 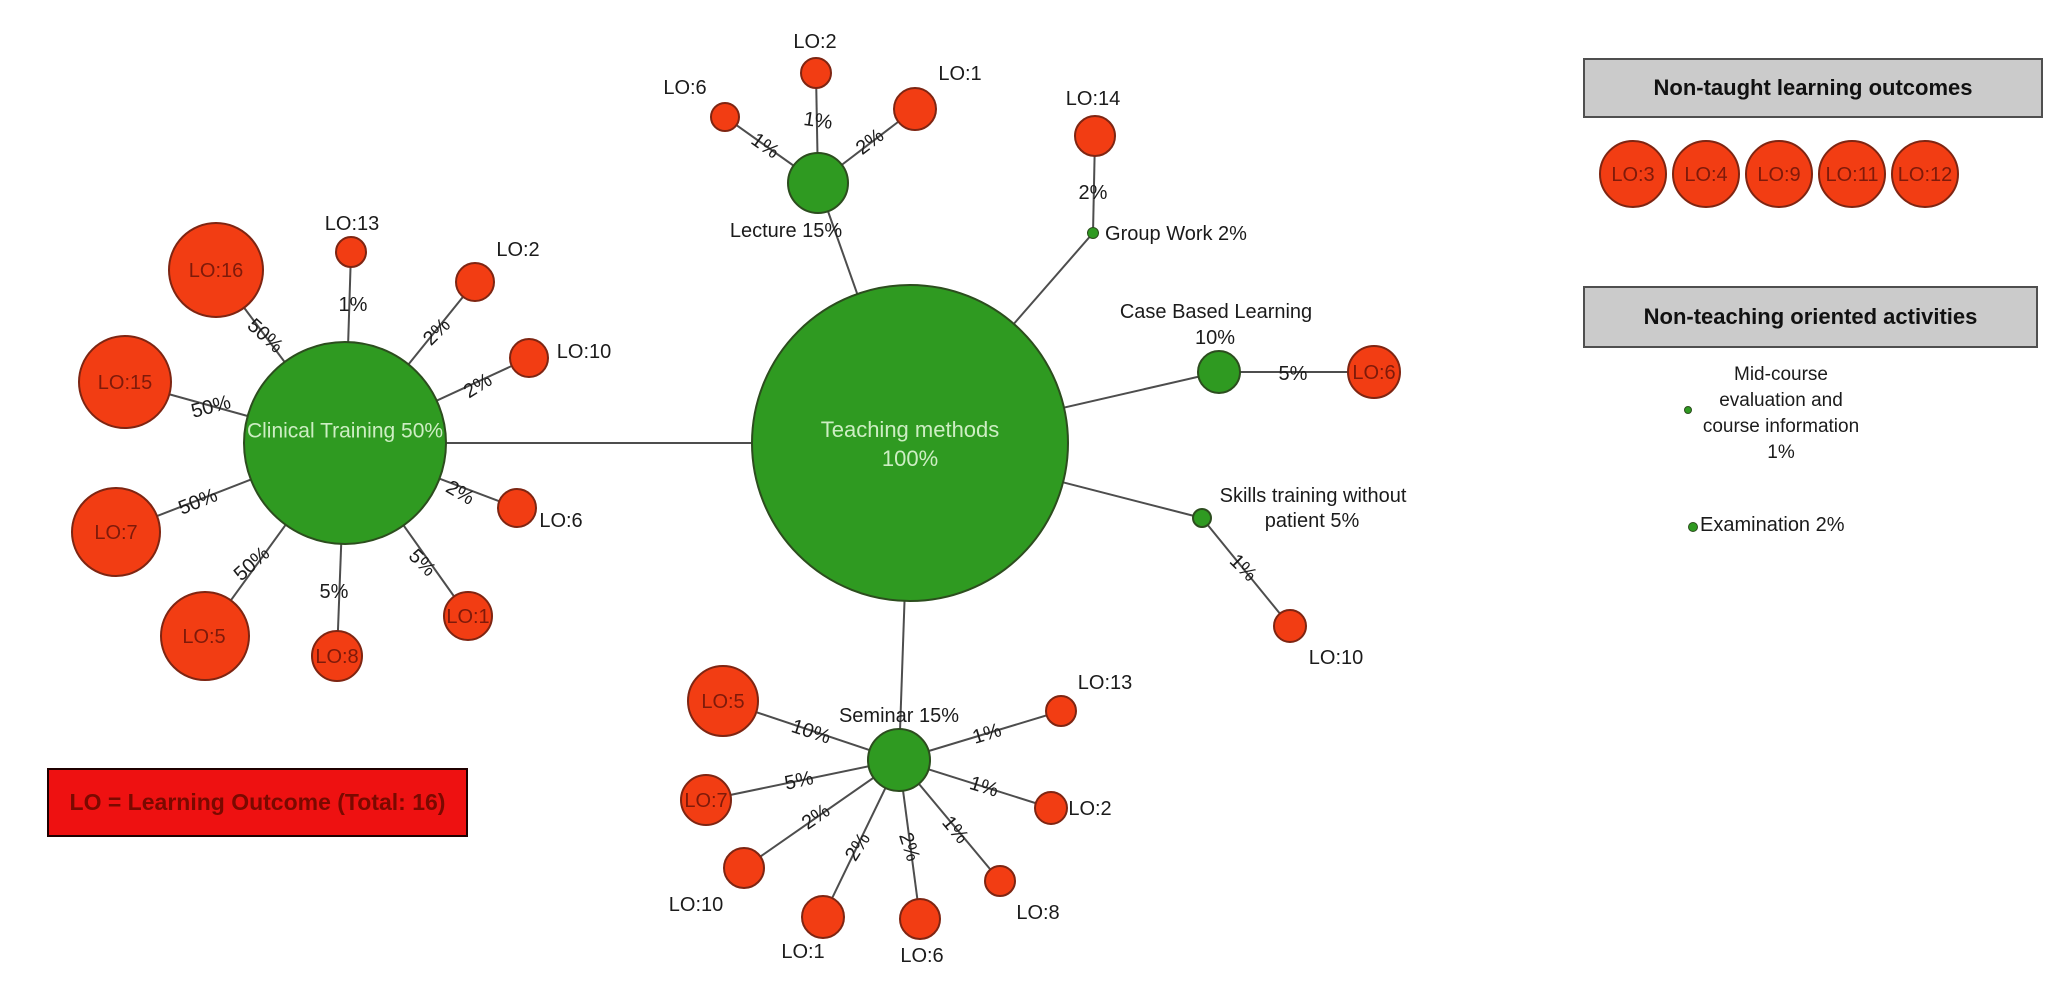 I want to click on gw-lo14-label: LO:14, so click(x=1093, y=99).